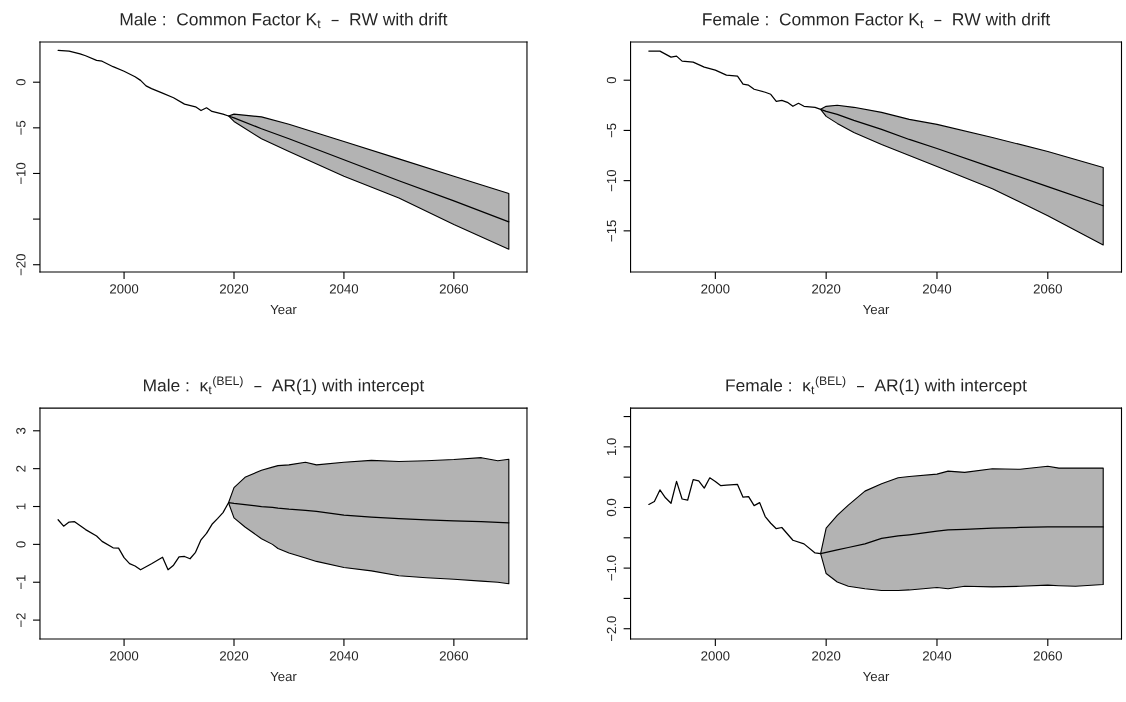  I want to click on y-tick-label: 1, so click(21, 506).